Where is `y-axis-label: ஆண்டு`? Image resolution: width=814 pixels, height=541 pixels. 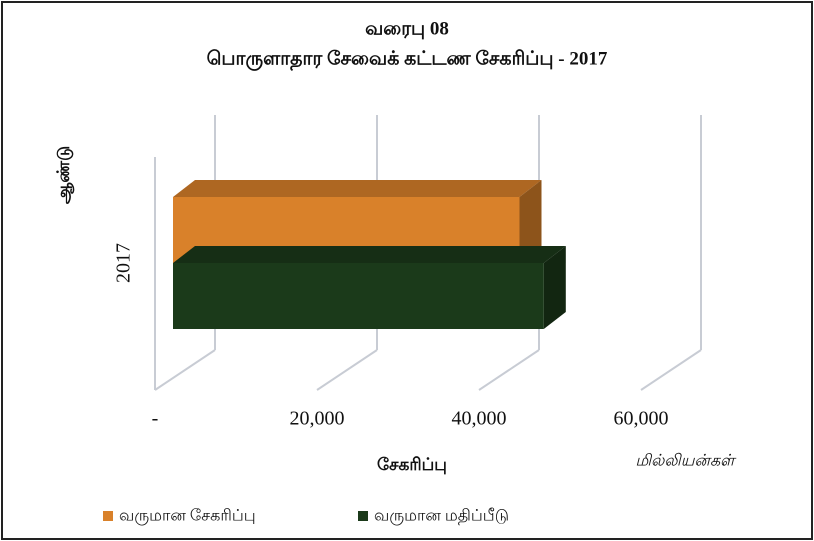 y-axis-label: ஆண்டு is located at coordinates (64, 175).